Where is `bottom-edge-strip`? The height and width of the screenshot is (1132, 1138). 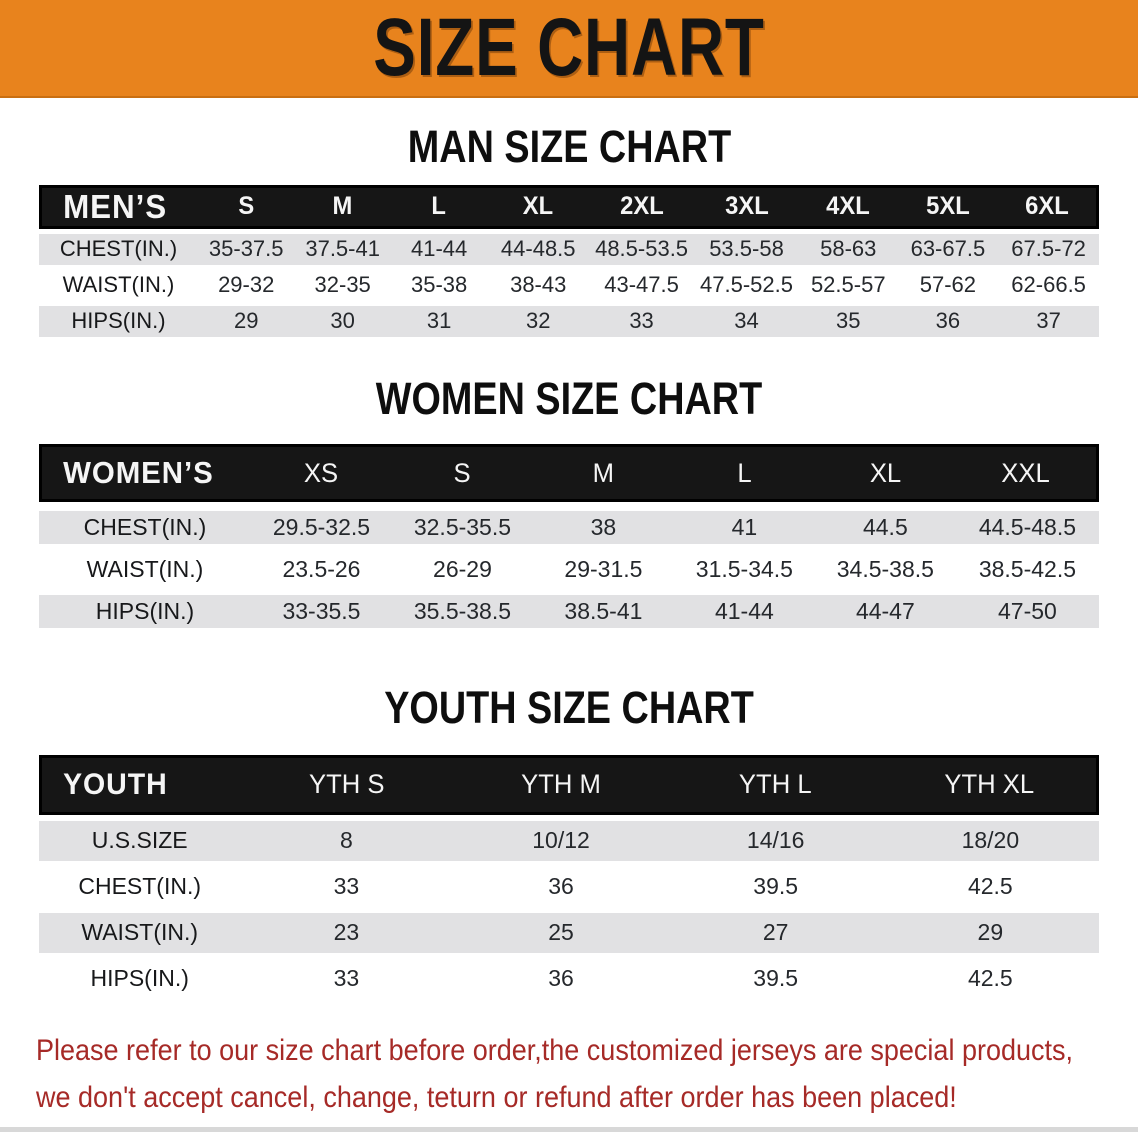 bottom-edge-strip is located at coordinates (569, 1129).